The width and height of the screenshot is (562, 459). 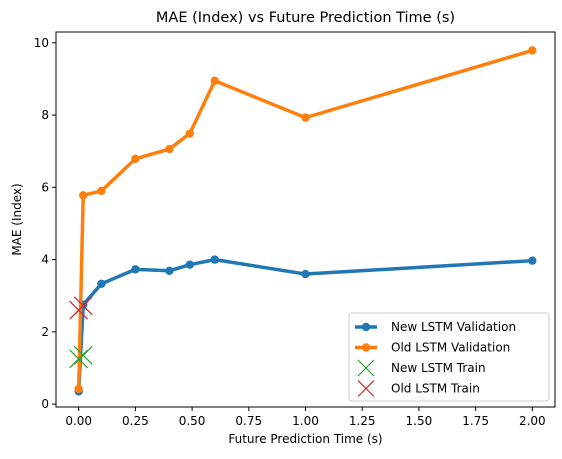 What do you see at coordinates (450, 348) in the screenshot?
I see `legend-entry-label: Old LSTM Validation` at bounding box center [450, 348].